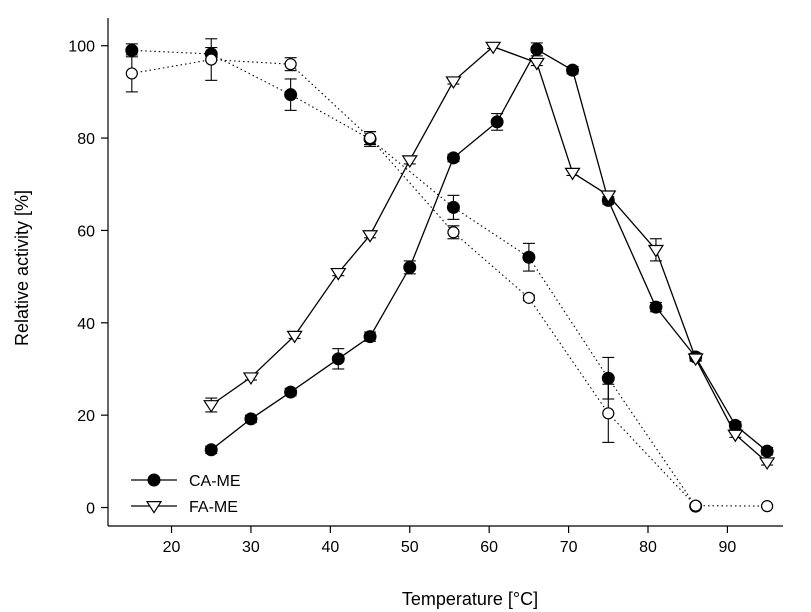  What do you see at coordinates (90, 509) in the screenshot?
I see `y-tick-label: 0` at bounding box center [90, 509].